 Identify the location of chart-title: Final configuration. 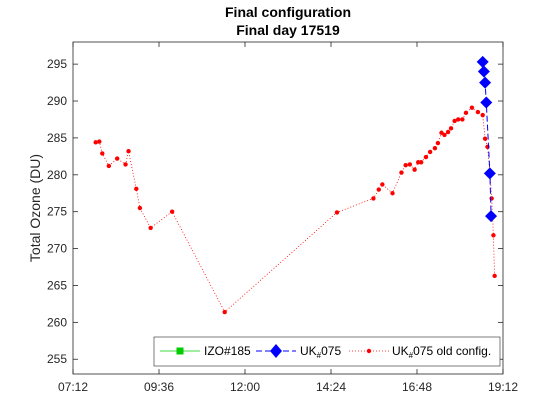
(288, 12).